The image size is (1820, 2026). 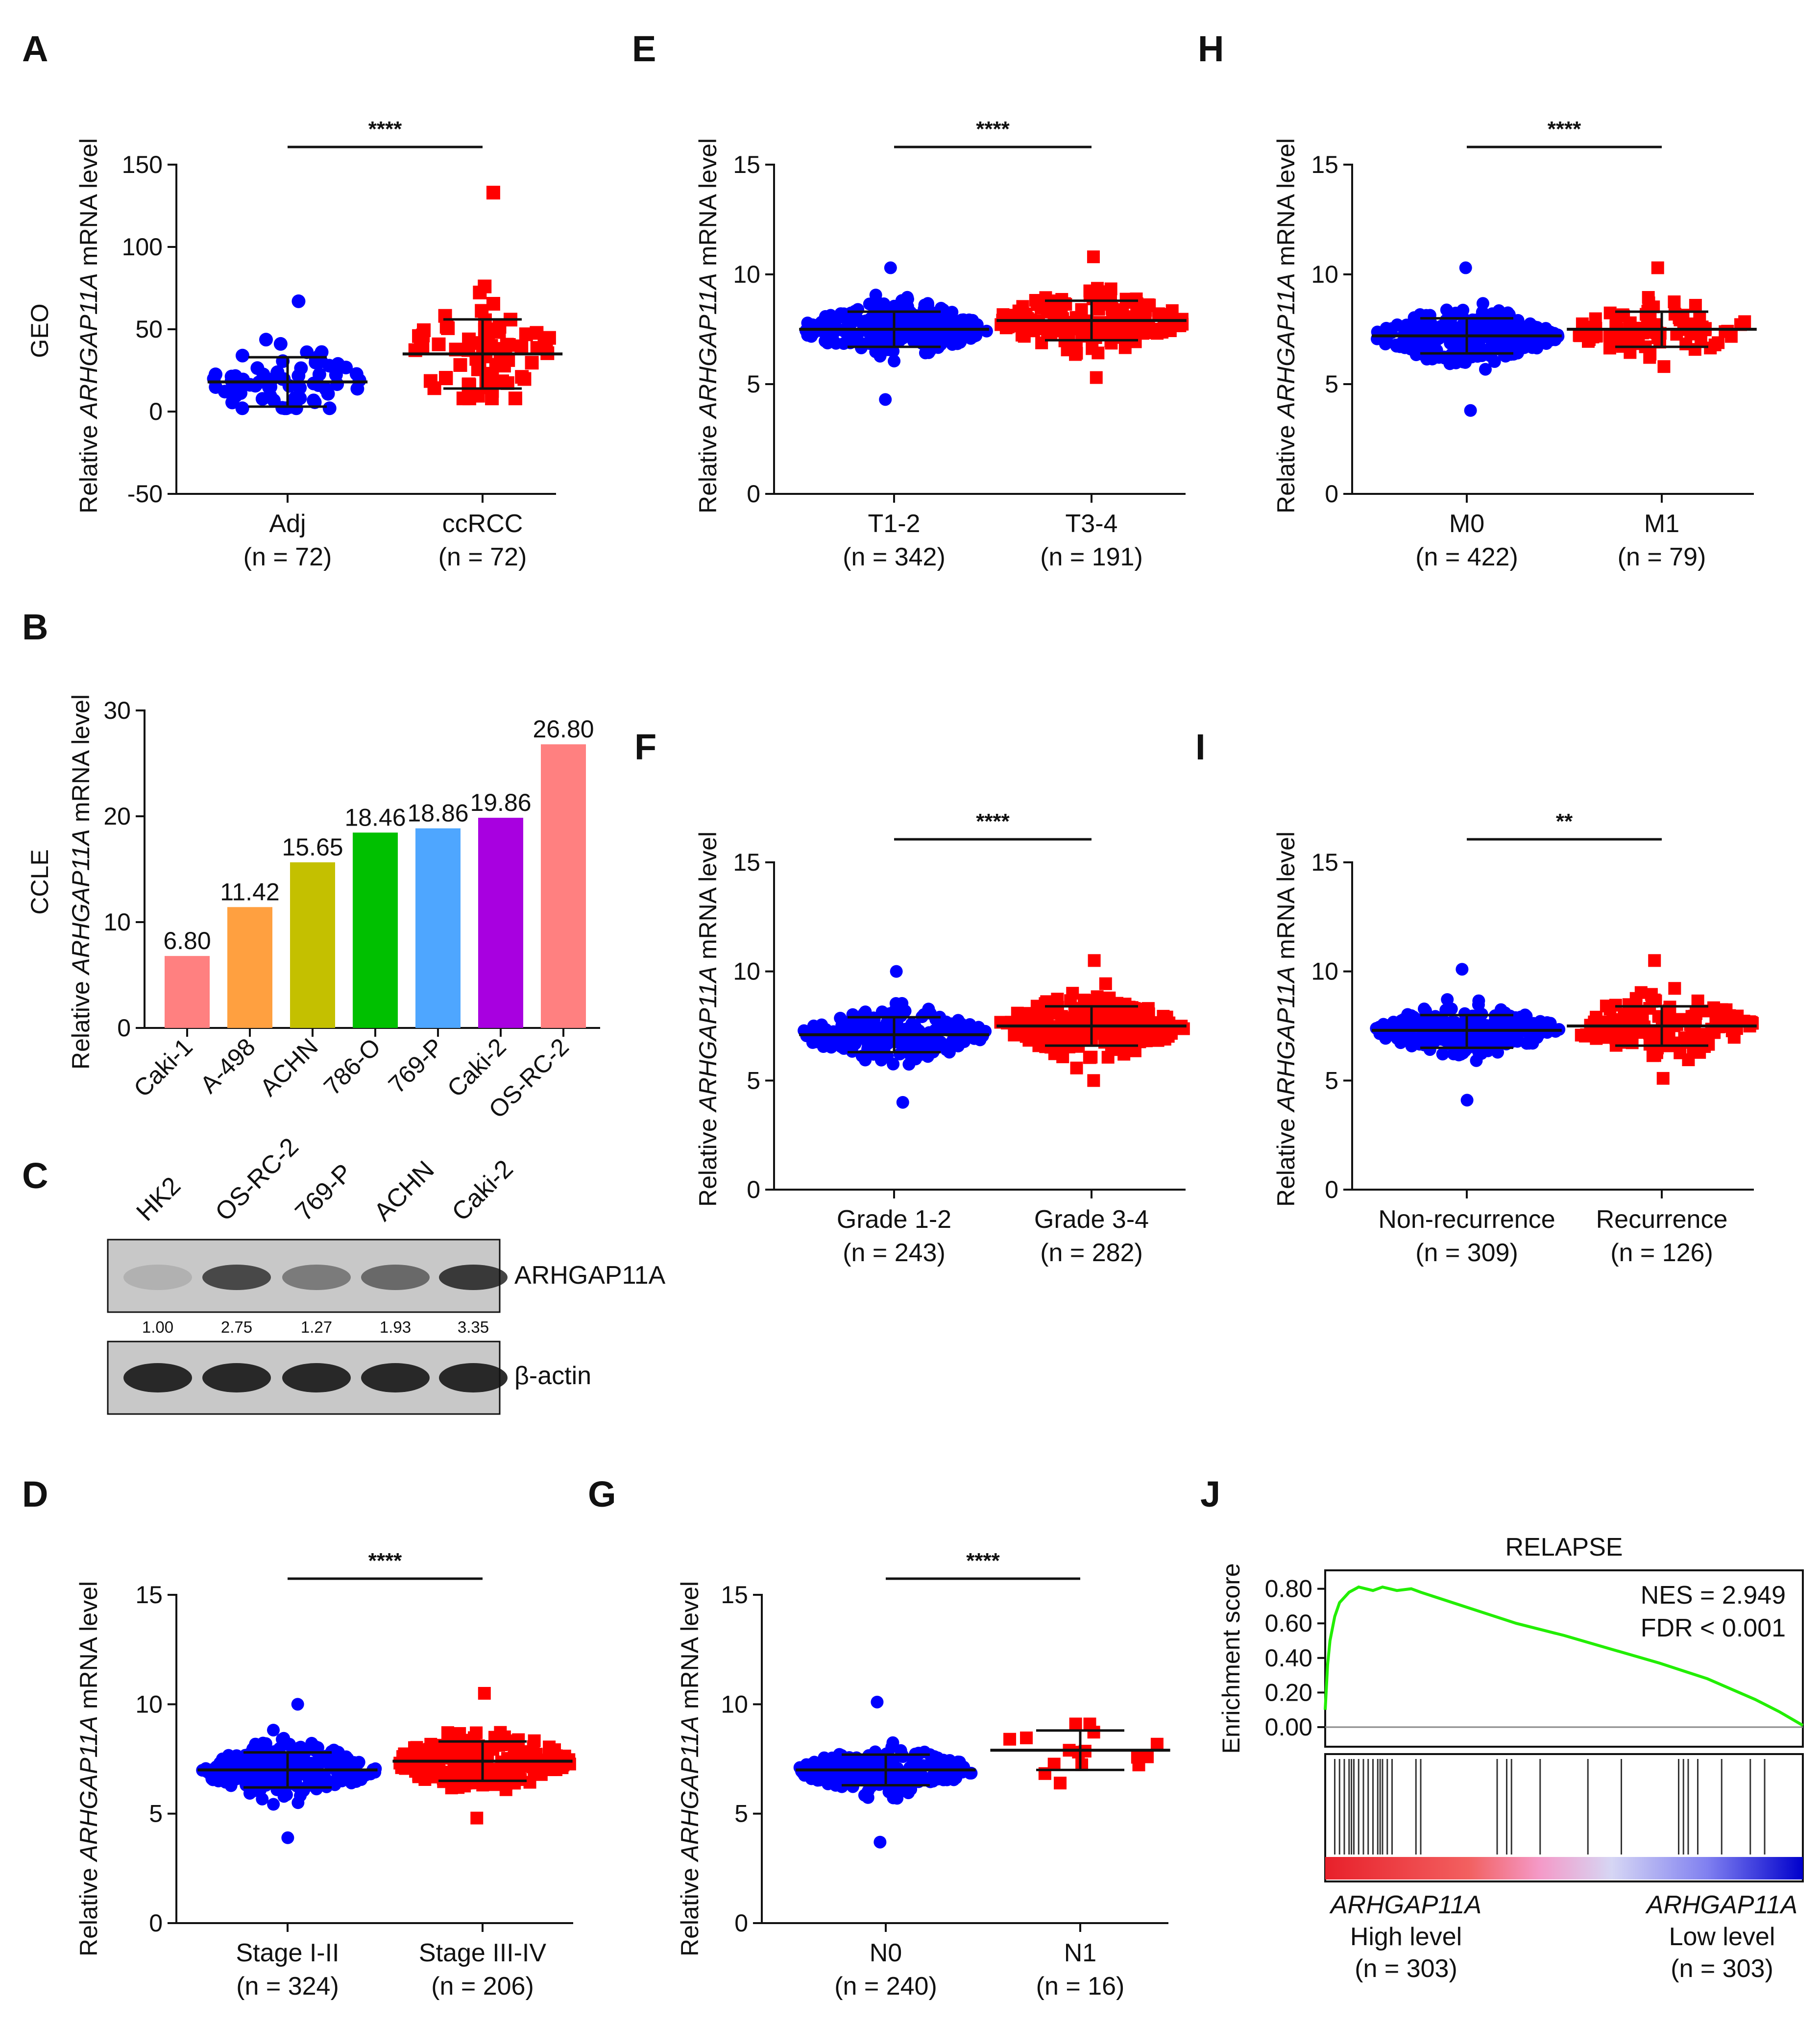 I want to click on lane-label: OS-RC-2, so click(x=257, y=1179).